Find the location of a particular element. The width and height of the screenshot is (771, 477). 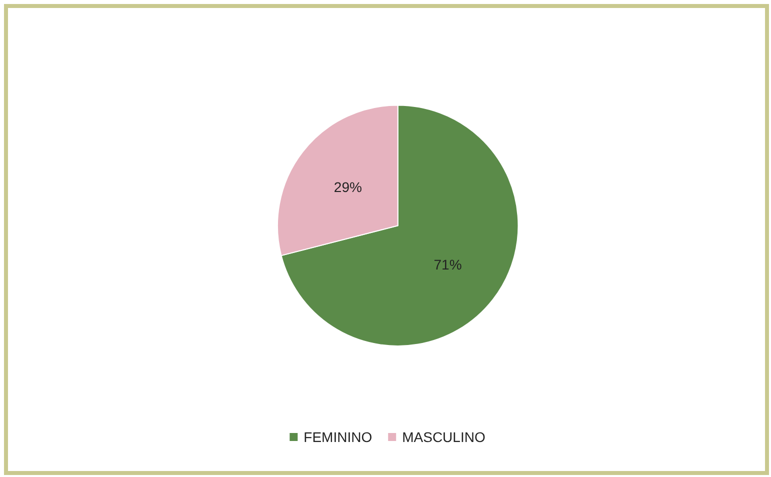

data-label: 71% is located at coordinates (448, 264).